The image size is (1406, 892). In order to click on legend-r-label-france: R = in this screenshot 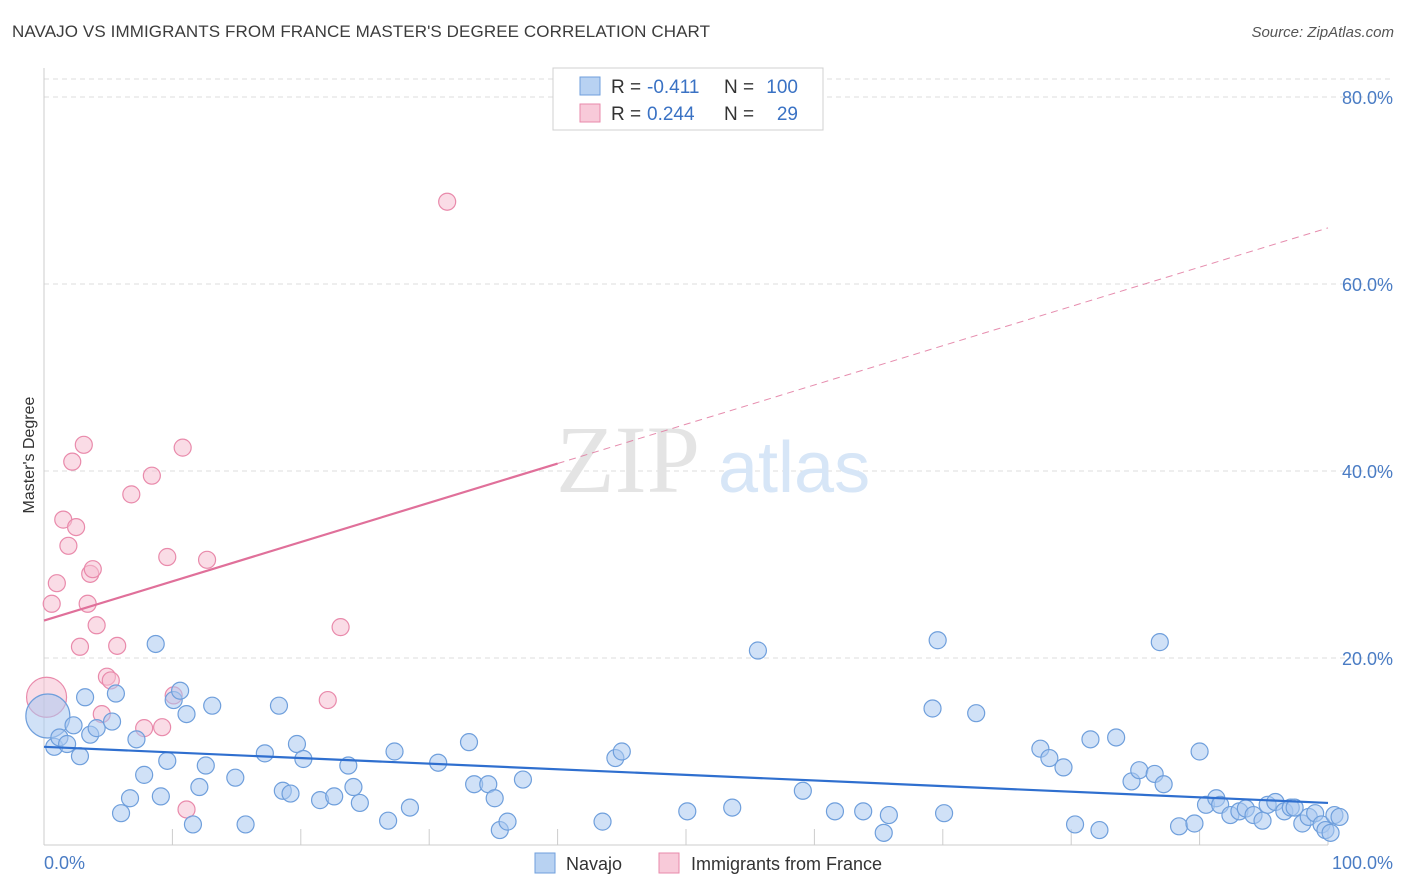, I will do `click(626, 114)`.